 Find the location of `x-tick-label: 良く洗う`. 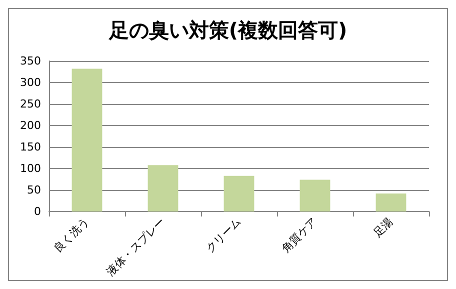

x-tick-label: 良く洗う is located at coordinates (71, 235).